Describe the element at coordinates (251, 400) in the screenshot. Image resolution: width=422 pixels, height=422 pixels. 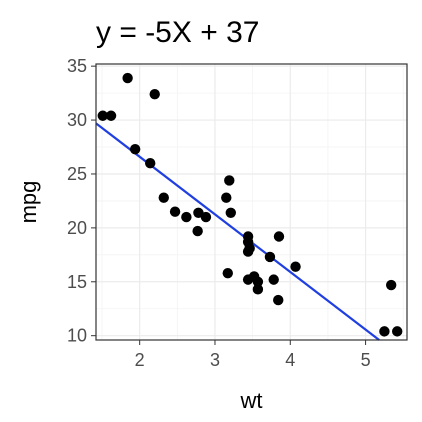
I see `x-axis-title: wt` at that location.